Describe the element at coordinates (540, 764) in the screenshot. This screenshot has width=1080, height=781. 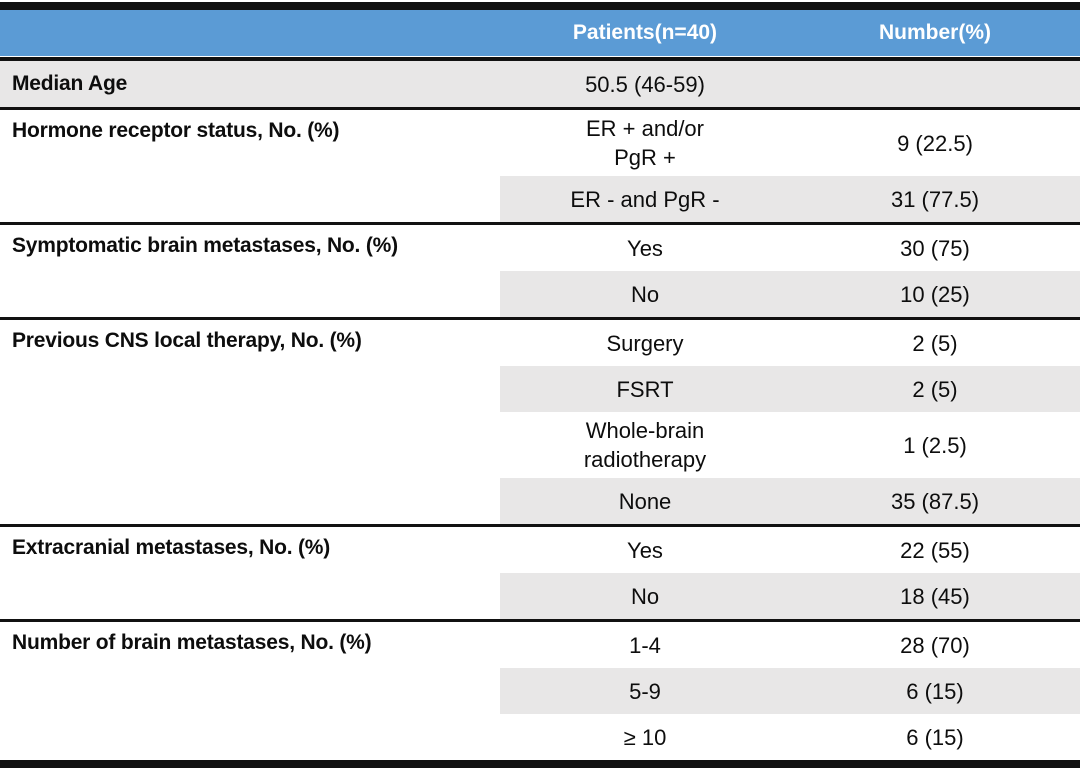
I see `table-bottom-border` at that location.